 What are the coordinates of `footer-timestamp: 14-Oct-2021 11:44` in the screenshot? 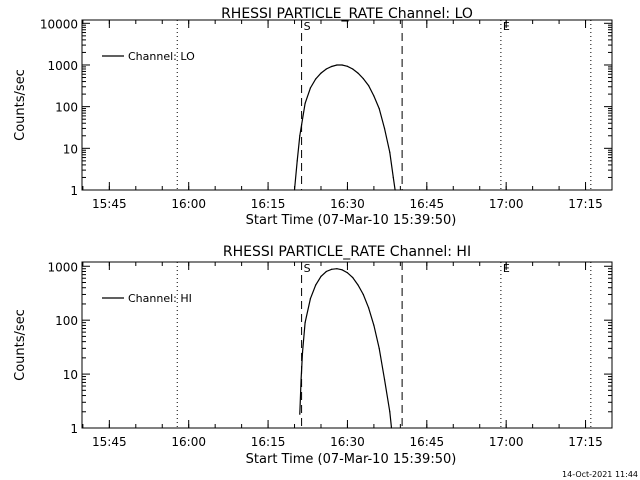 It's located at (600, 474).